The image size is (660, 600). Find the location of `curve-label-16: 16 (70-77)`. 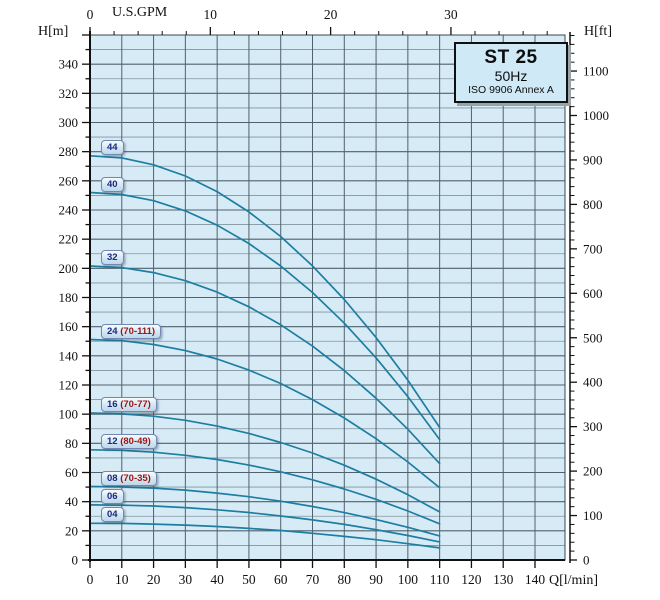

curve-label-16: 16 (70-77) is located at coordinates (129, 404).